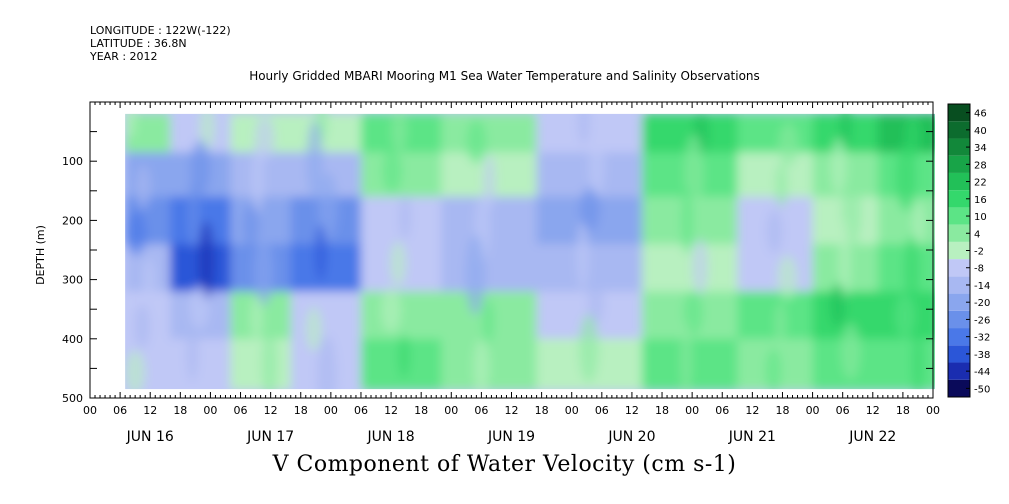 The image size is (1009, 504). Describe the element at coordinates (72, 280) in the screenshot. I see `y-tick-label: 300` at that location.